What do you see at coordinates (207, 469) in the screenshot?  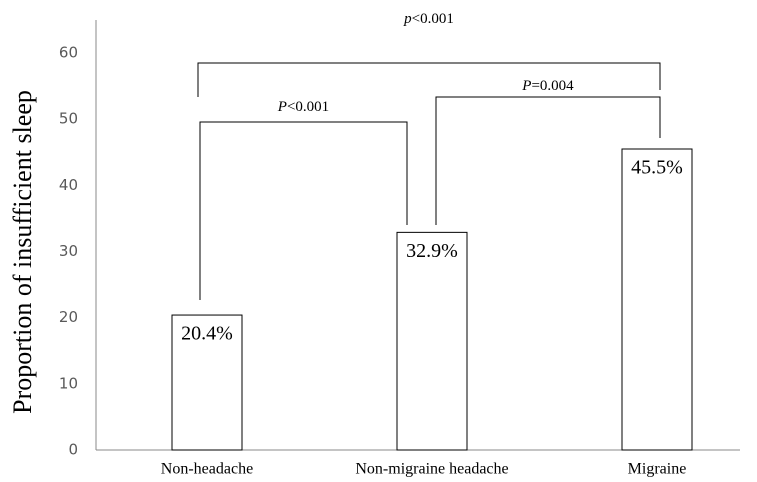 I see `x-tick-label: Non-headache` at bounding box center [207, 469].